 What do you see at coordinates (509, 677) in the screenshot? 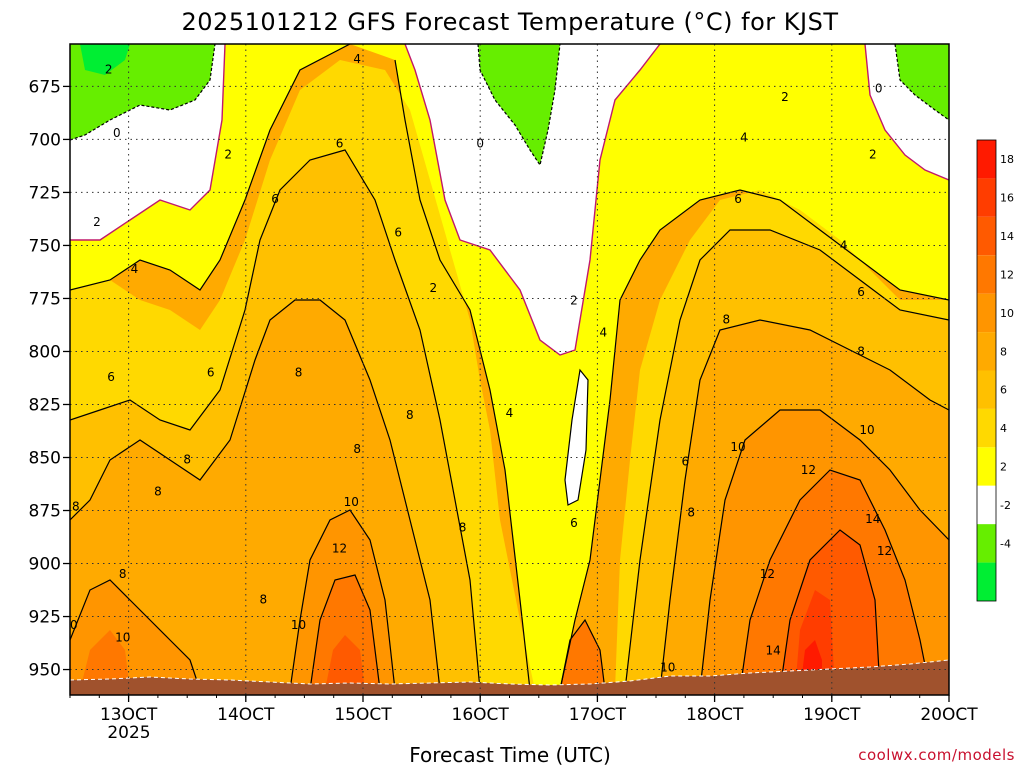
I see `terrain` at bounding box center [509, 677].